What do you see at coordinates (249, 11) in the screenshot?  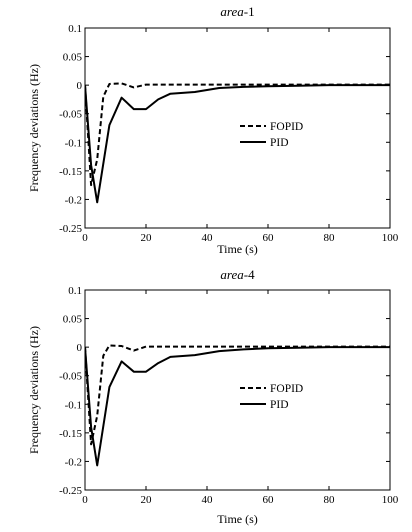 I see `chart-title-suffix: -1` at bounding box center [249, 11].